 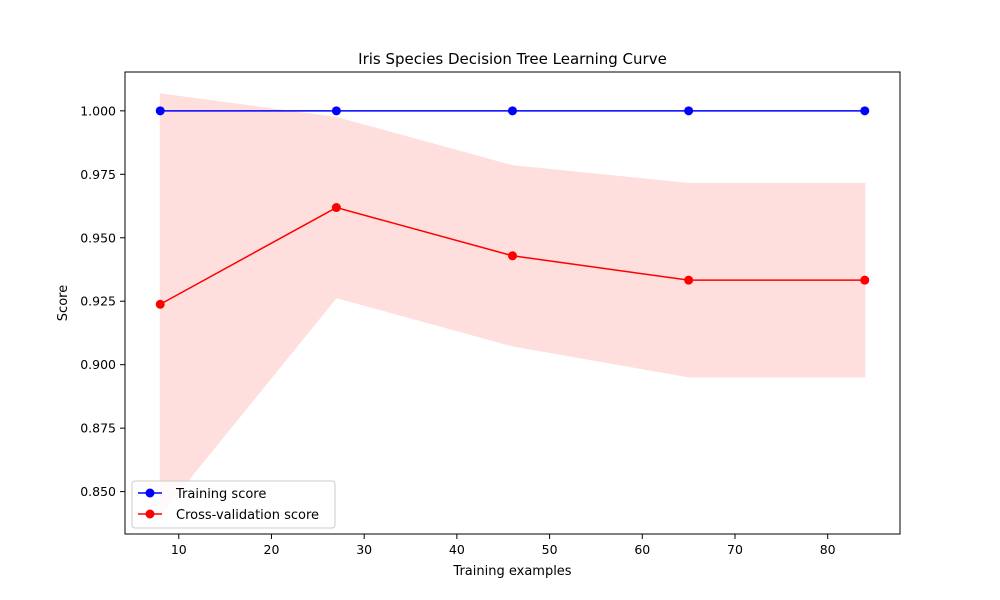 I want to click on y-tick-label: 1.000, so click(x=98, y=110).